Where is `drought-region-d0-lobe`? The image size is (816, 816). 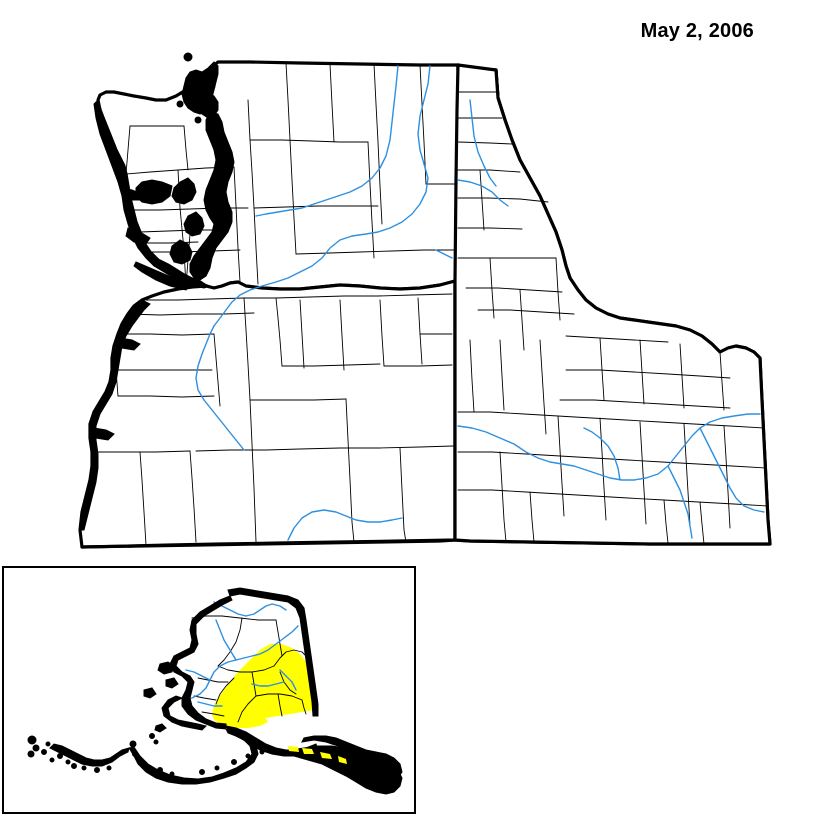 drought-region-d0-lobe is located at coordinates (242, 716).